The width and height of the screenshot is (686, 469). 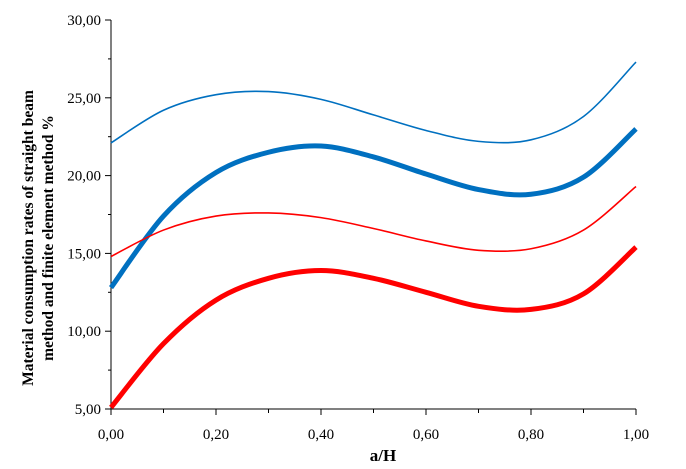 I want to click on x-tick-label: 0,00, so click(x=111, y=435).